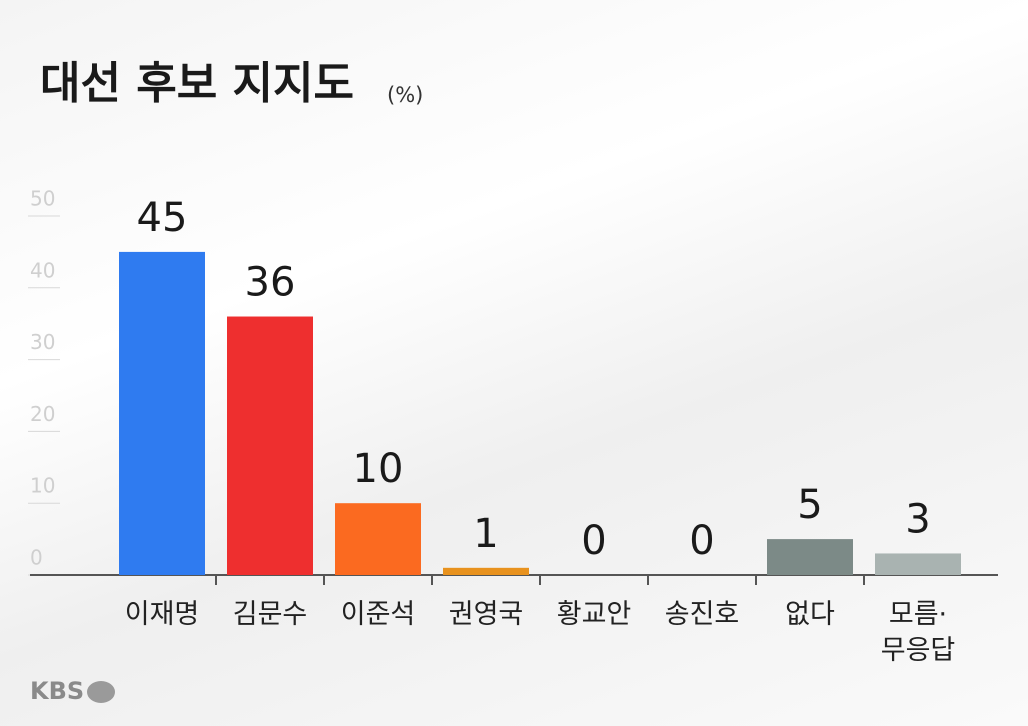 The width and height of the screenshot is (1028, 726). What do you see at coordinates (702, 614) in the screenshot?
I see `x-tick-label: 송진호` at bounding box center [702, 614].